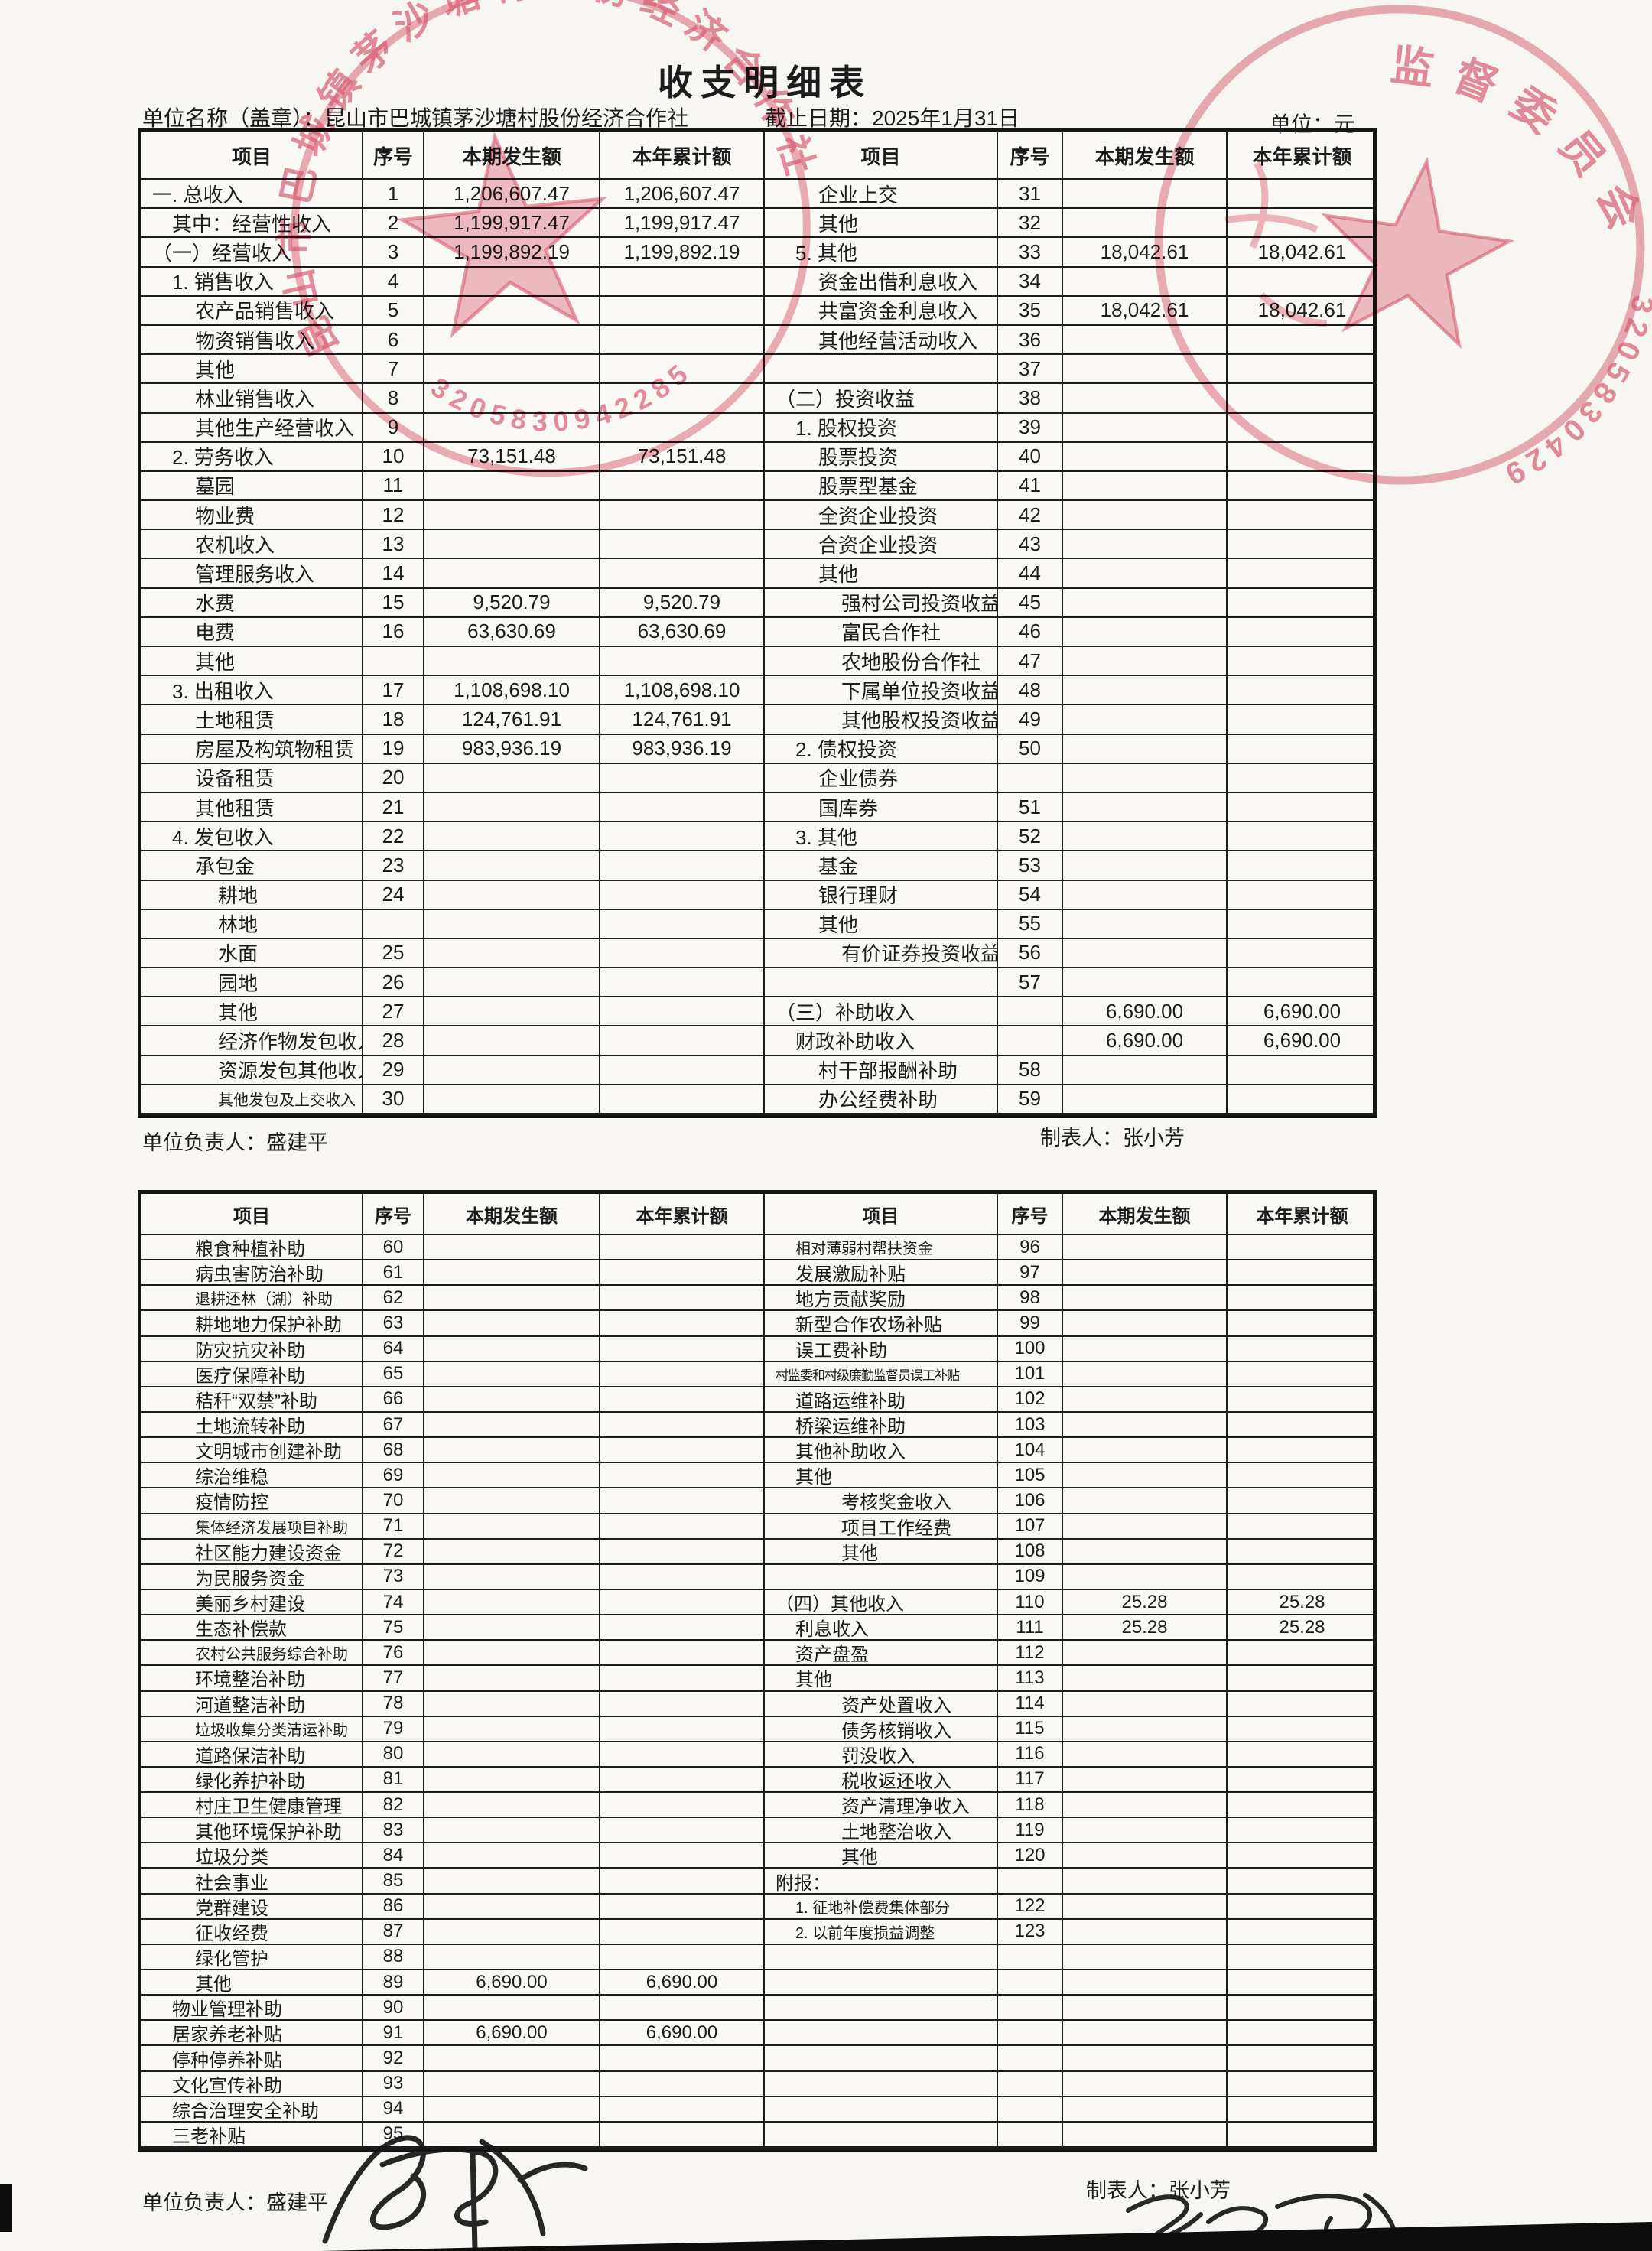 This screenshot has width=1652, height=2251. What do you see at coordinates (252, 1041) in the screenshot?
I see `item-label: 经济作物发包收入` at bounding box center [252, 1041].